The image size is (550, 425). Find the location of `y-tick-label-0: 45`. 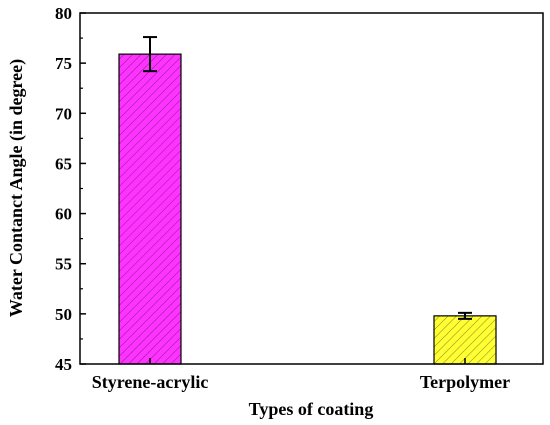

y-tick-label-0: 45 is located at coordinates (63, 364).